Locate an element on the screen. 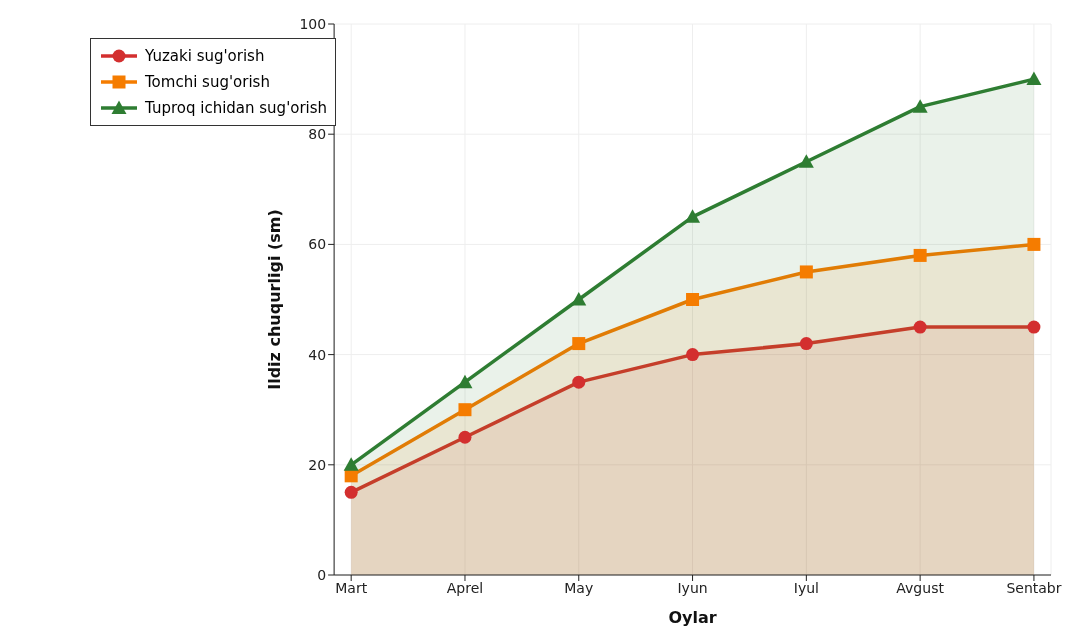 The image size is (1079, 643). y-tick-label: 0 is located at coordinates (322, 574).